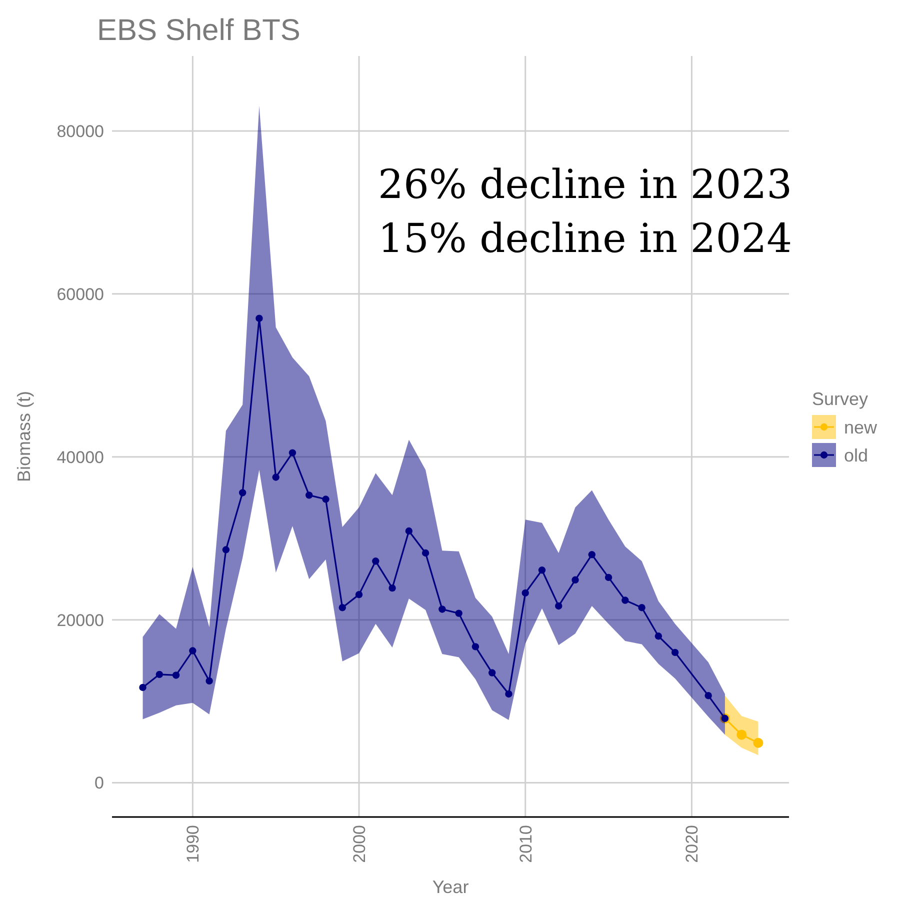 The height and width of the screenshot is (905, 903). What do you see at coordinates (861, 427) in the screenshot?
I see `legend-label: new` at bounding box center [861, 427].